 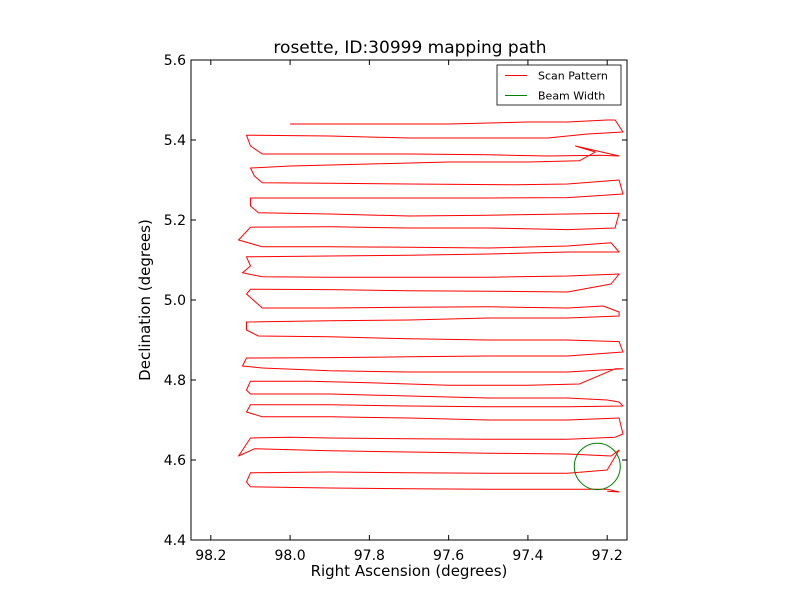 I want to click on y-tick-label: 5.6, so click(x=175, y=61).